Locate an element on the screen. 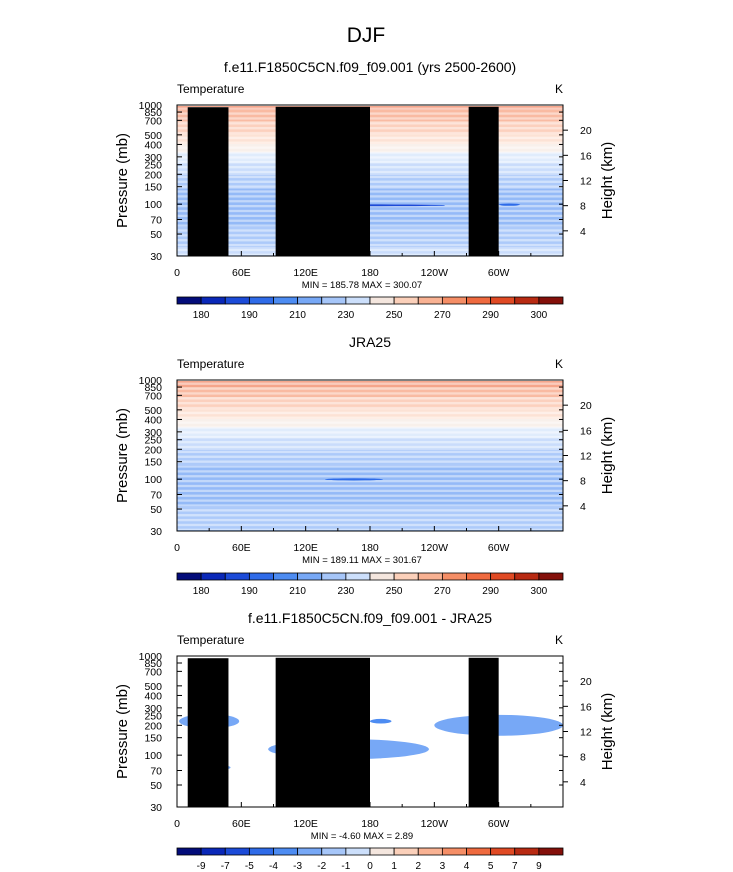  colorbar-label: 180 is located at coordinates (201, 591).